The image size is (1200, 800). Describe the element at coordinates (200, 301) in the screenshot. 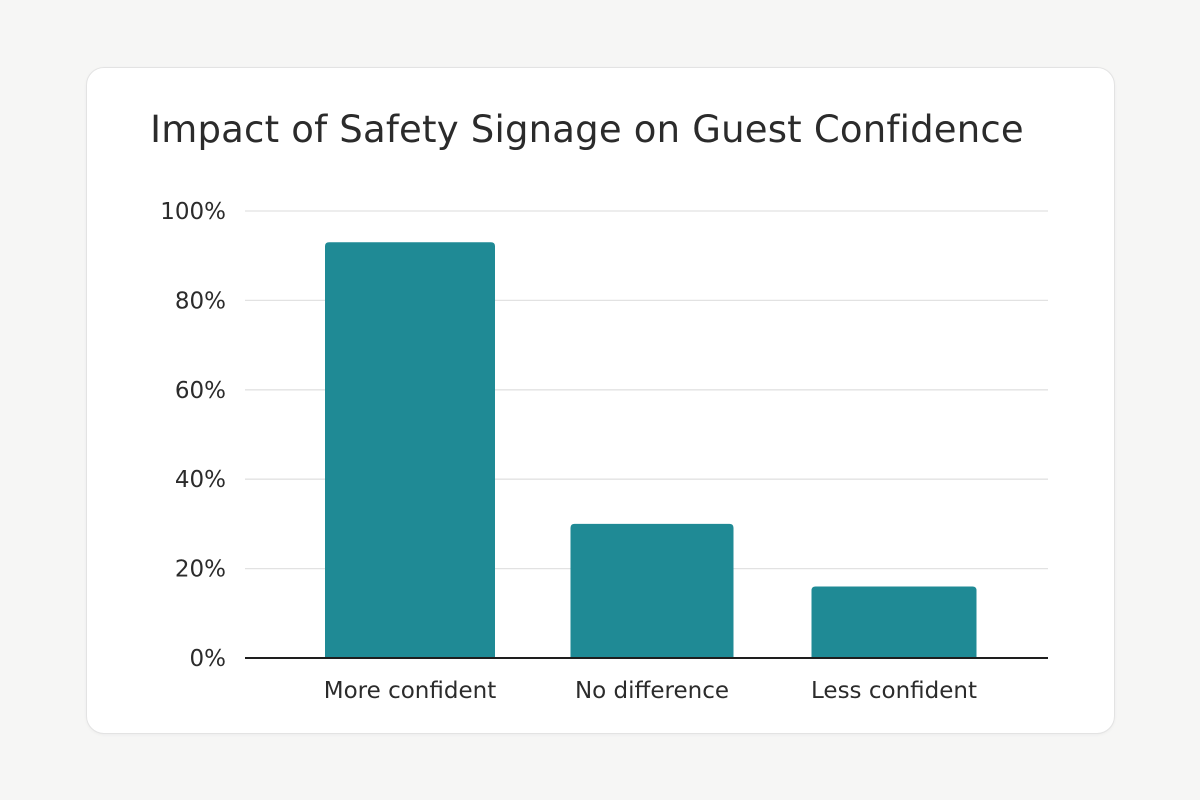

I see `y-tick-label: 80%` at that location.